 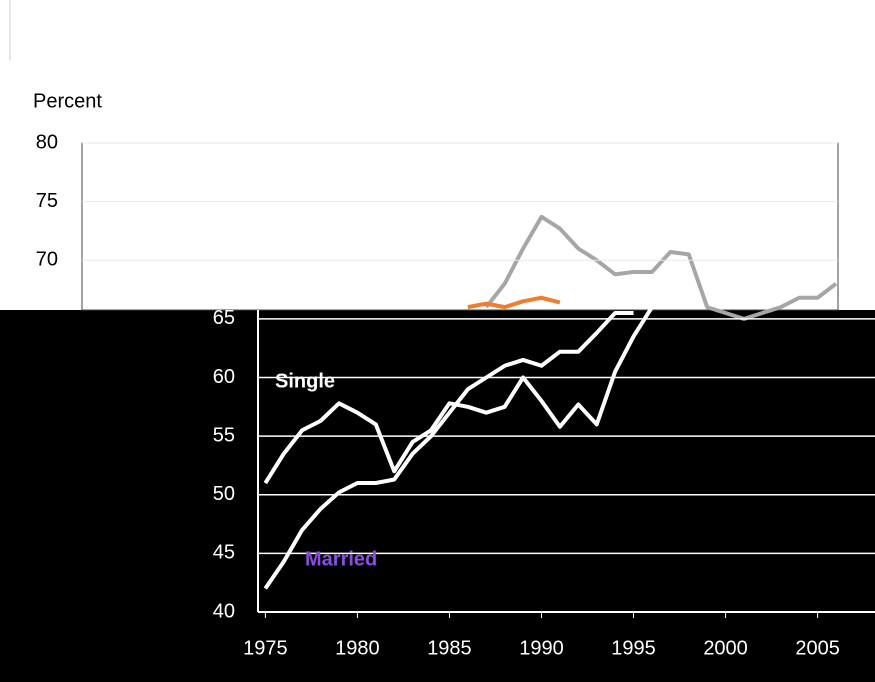 I want to click on x-tick-label: 1980, so click(x=357, y=648).